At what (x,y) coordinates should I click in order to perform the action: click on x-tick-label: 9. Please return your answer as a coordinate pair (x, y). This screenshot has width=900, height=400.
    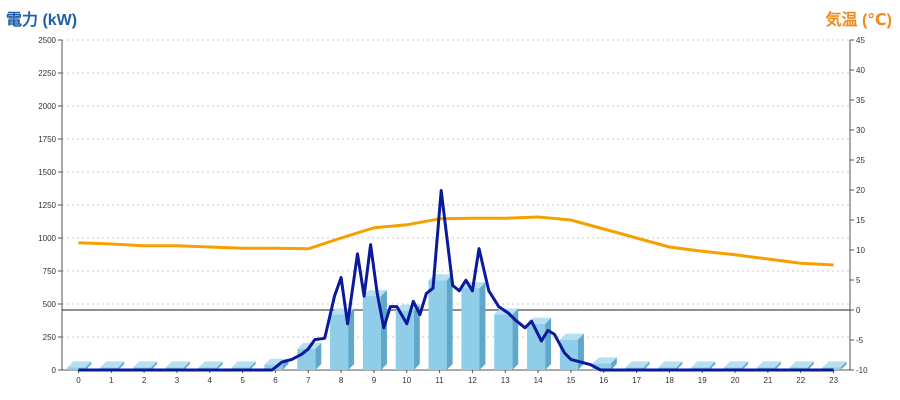
    Looking at the image, I should click on (374, 380).